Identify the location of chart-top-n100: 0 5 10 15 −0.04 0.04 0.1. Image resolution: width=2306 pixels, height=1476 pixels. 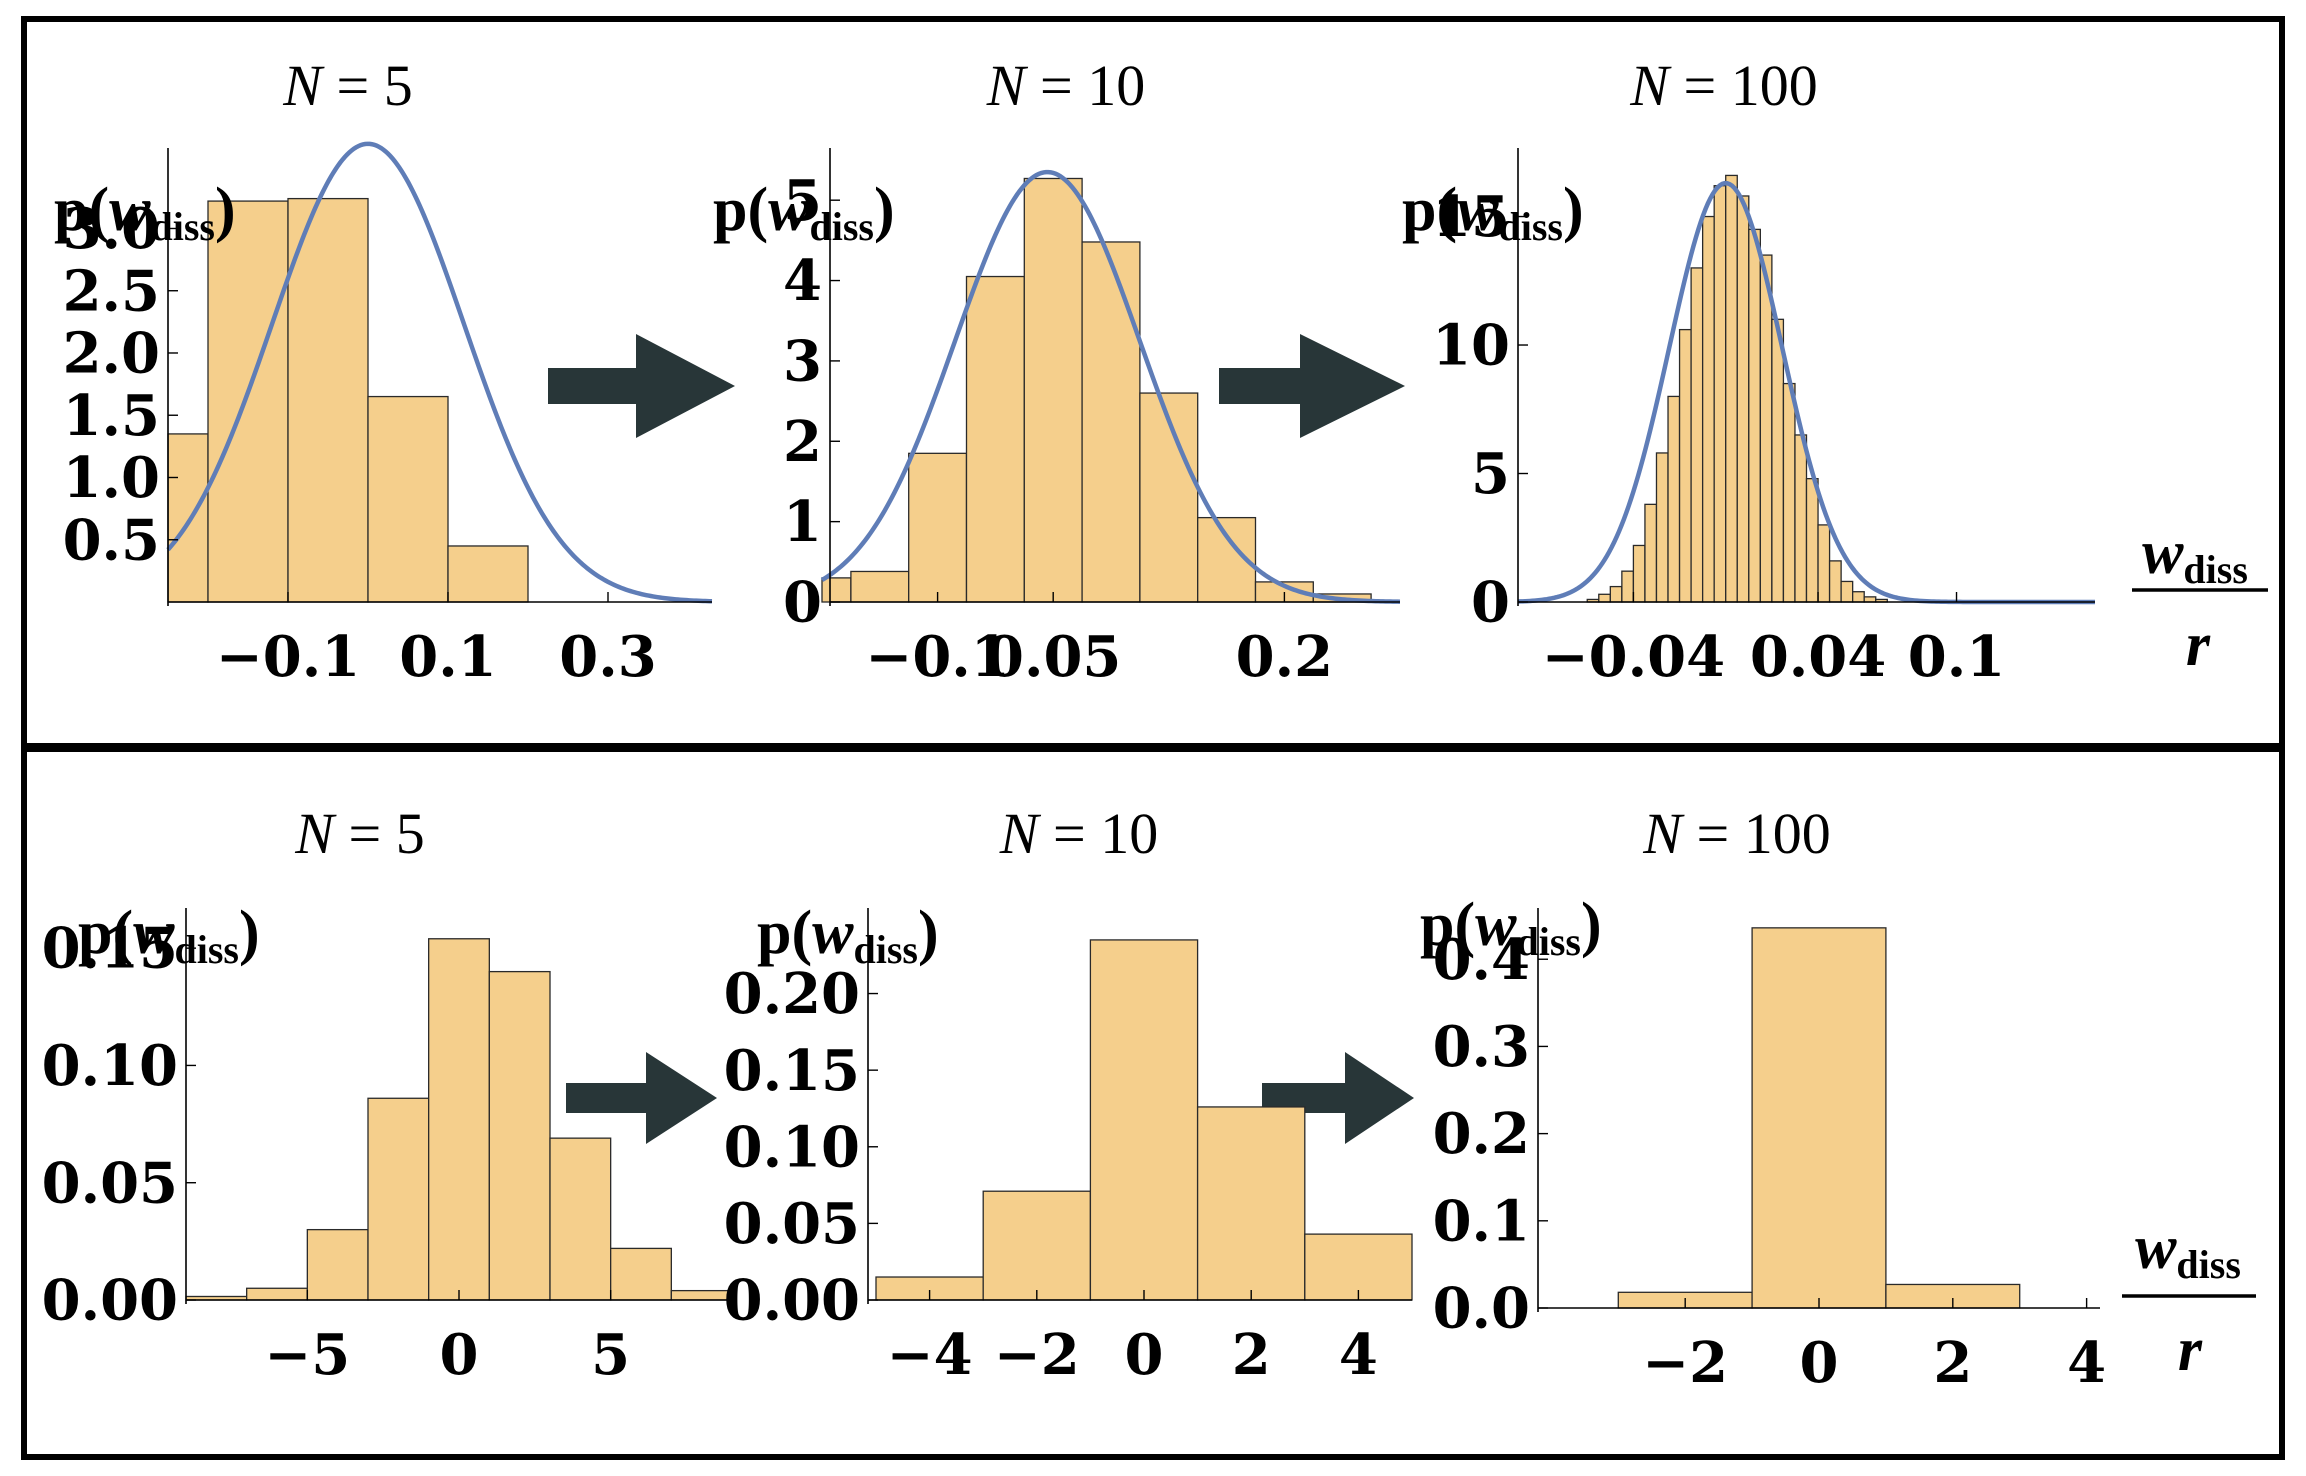
(1763, 419).